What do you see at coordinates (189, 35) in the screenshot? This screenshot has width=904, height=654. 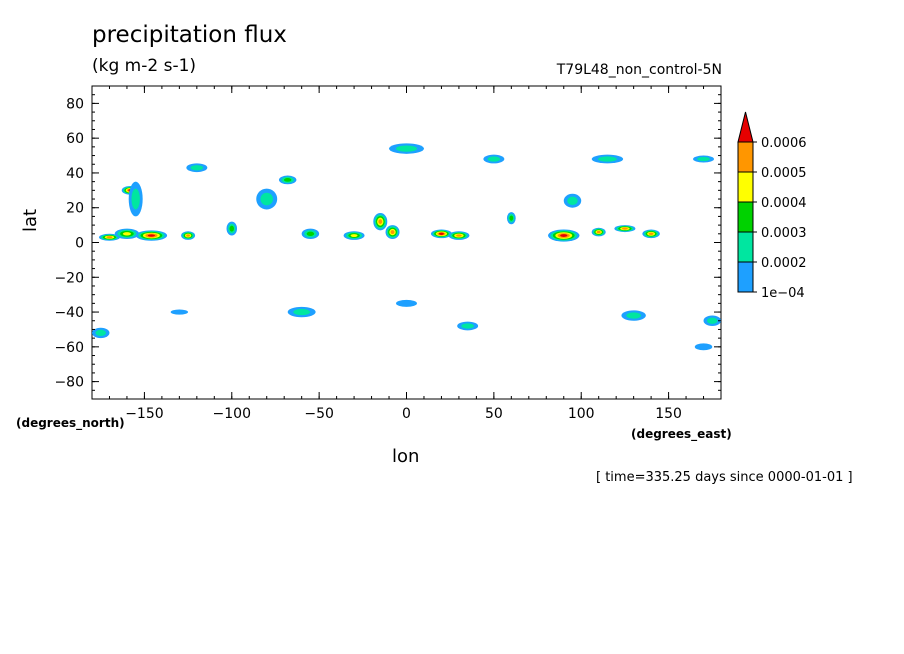 I see `chart-title: precipitation flux` at bounding box center [189, 35].